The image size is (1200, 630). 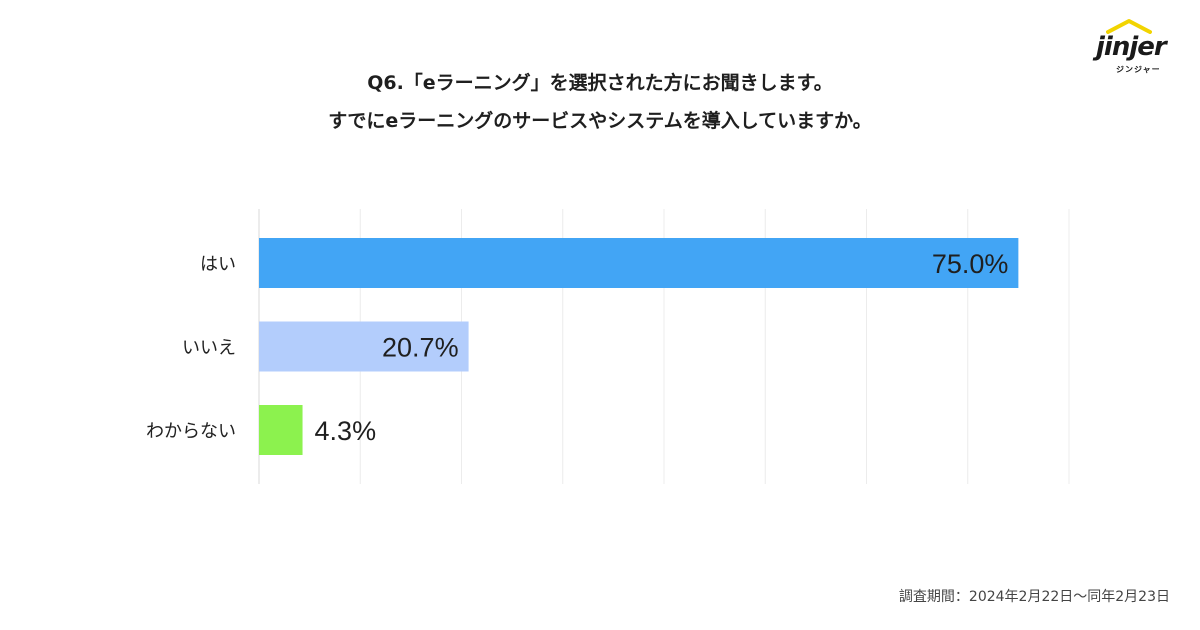 I want to click on category-label: わからない, so click(x=191, y=431).